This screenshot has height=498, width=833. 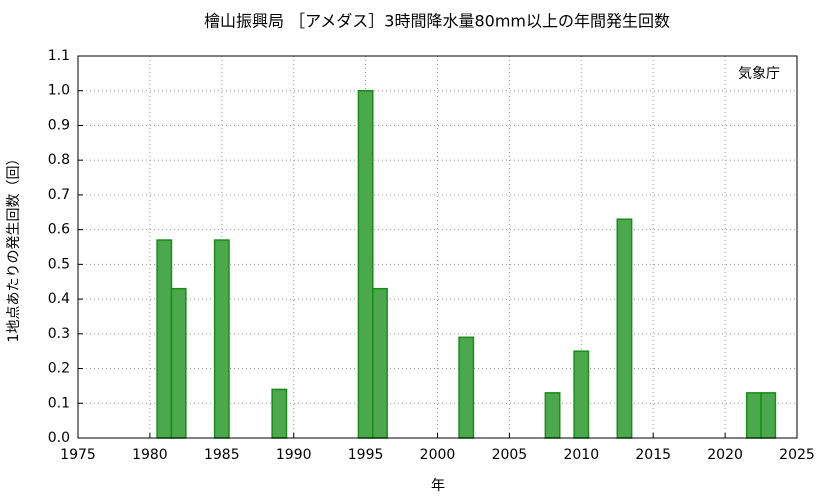 What do you see at coordinates (150, 455) in the screenshot?
I see `x-tick-label: 1980` at bounding box center [150, 455].